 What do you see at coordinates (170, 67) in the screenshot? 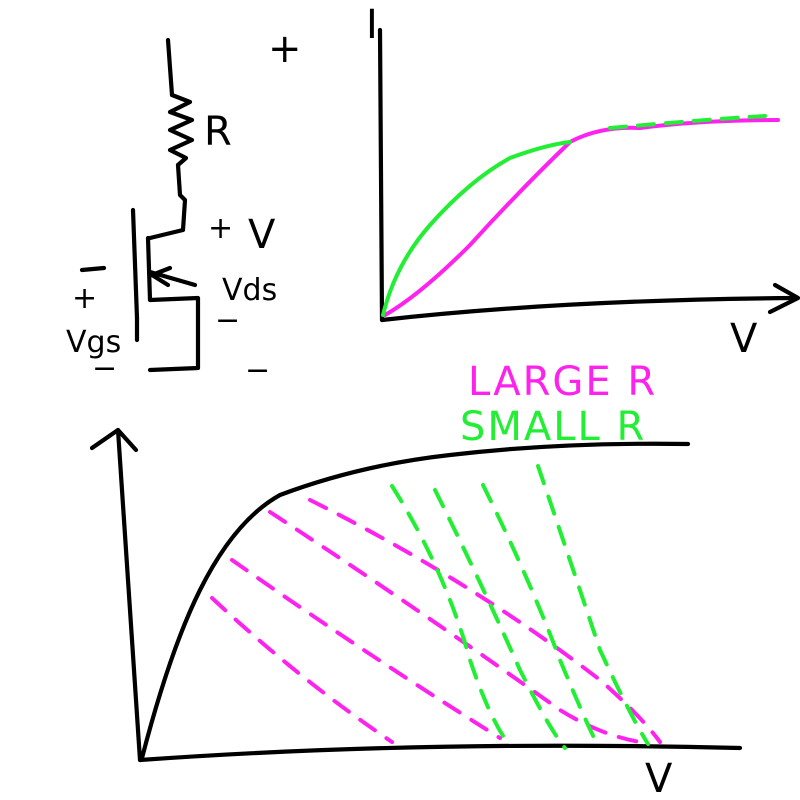
I see `supply-wire` at bounding box center [170, 67].